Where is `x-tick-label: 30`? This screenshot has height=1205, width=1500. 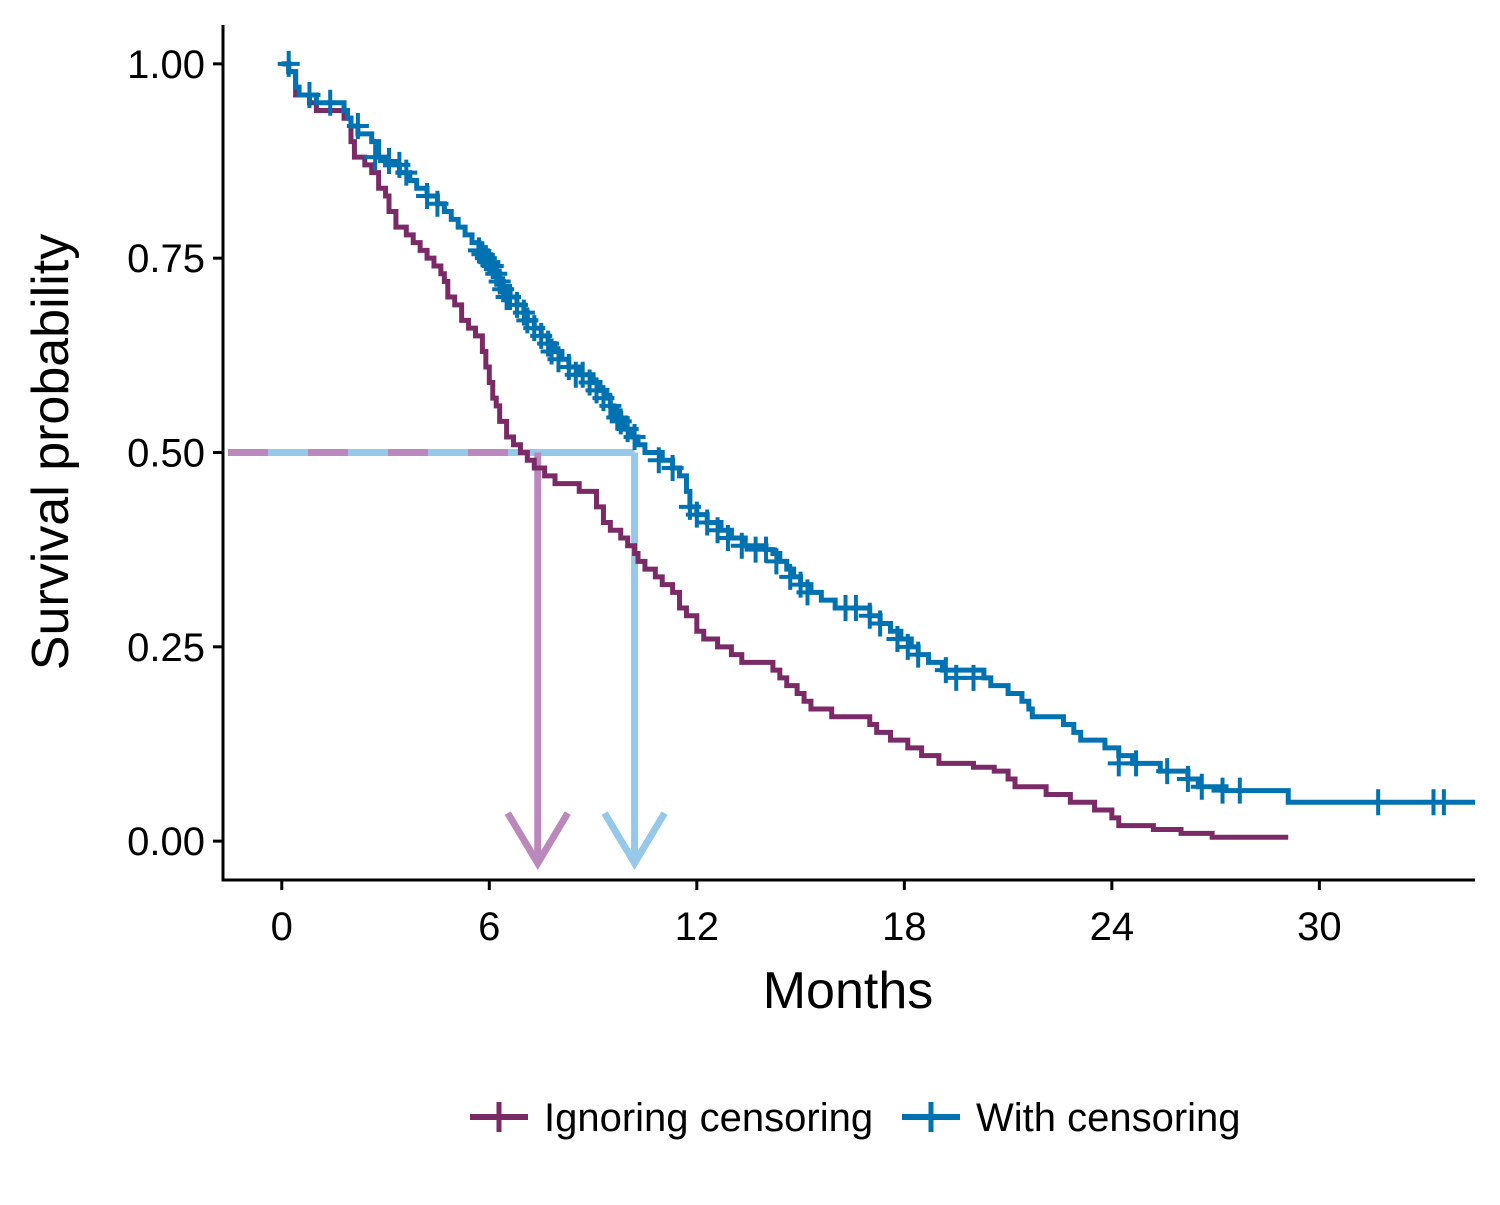
x-tick-label: 30 is located at coordinates (1319, 927).